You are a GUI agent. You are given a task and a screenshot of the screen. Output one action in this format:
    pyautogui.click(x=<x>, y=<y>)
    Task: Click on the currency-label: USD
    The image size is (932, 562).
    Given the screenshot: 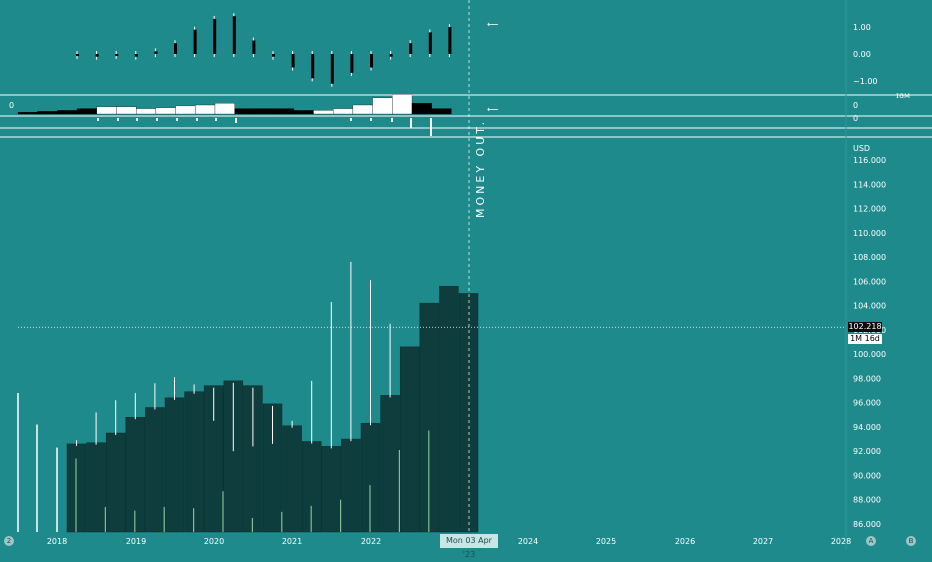 What is the action you would take?
    pyautogui.click(x=861, y=148)
    